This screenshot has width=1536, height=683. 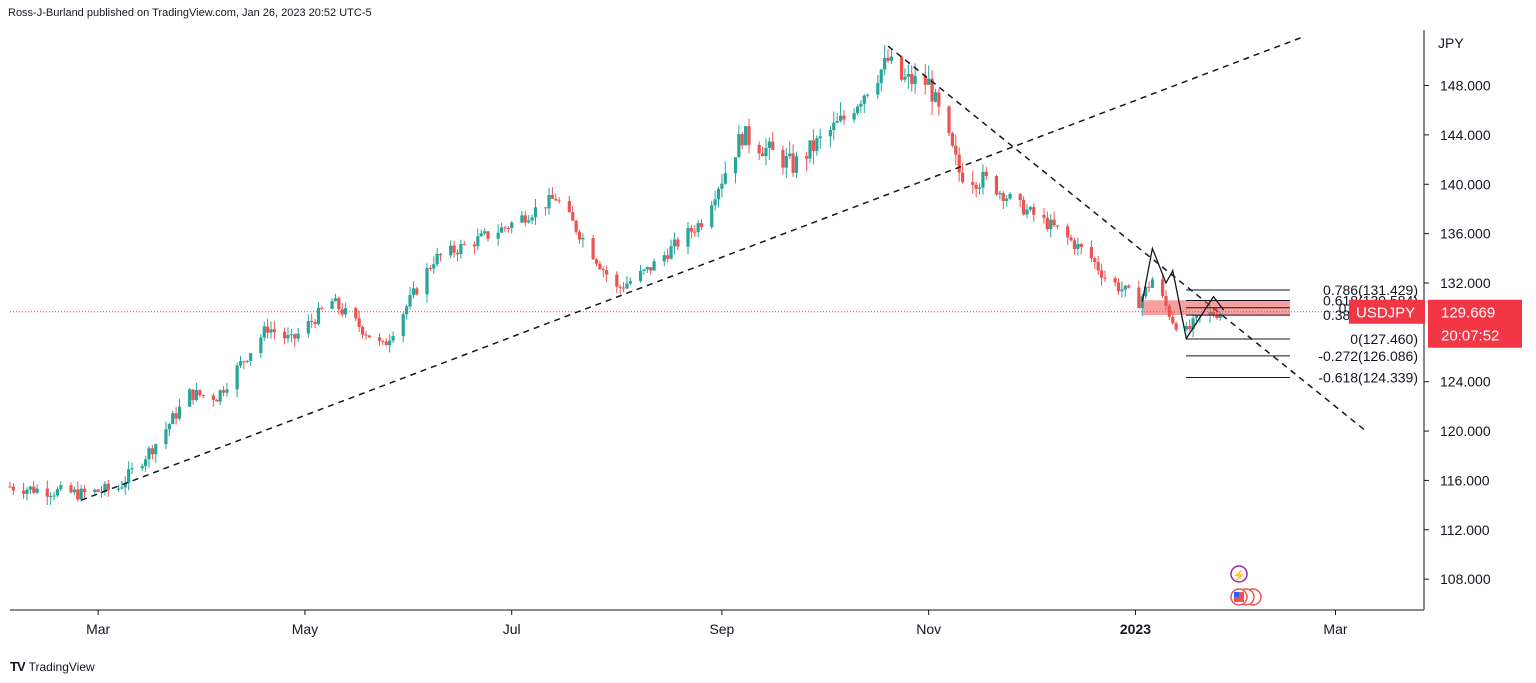 What do you see at coordinates (1465, 135) in the screenshot?
I see `y-tick-label: 144.000` at bounding box center [1465, 135].